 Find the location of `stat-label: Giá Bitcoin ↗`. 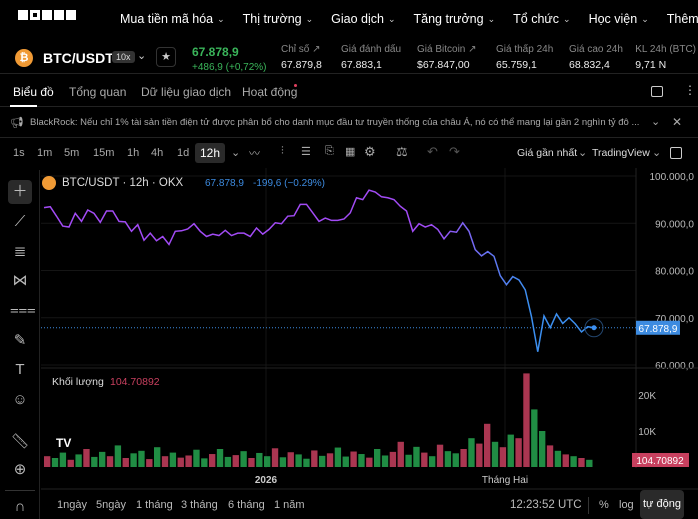

stat-label: Giá Bitcoin ↗ is located at coordinates (447, 49).